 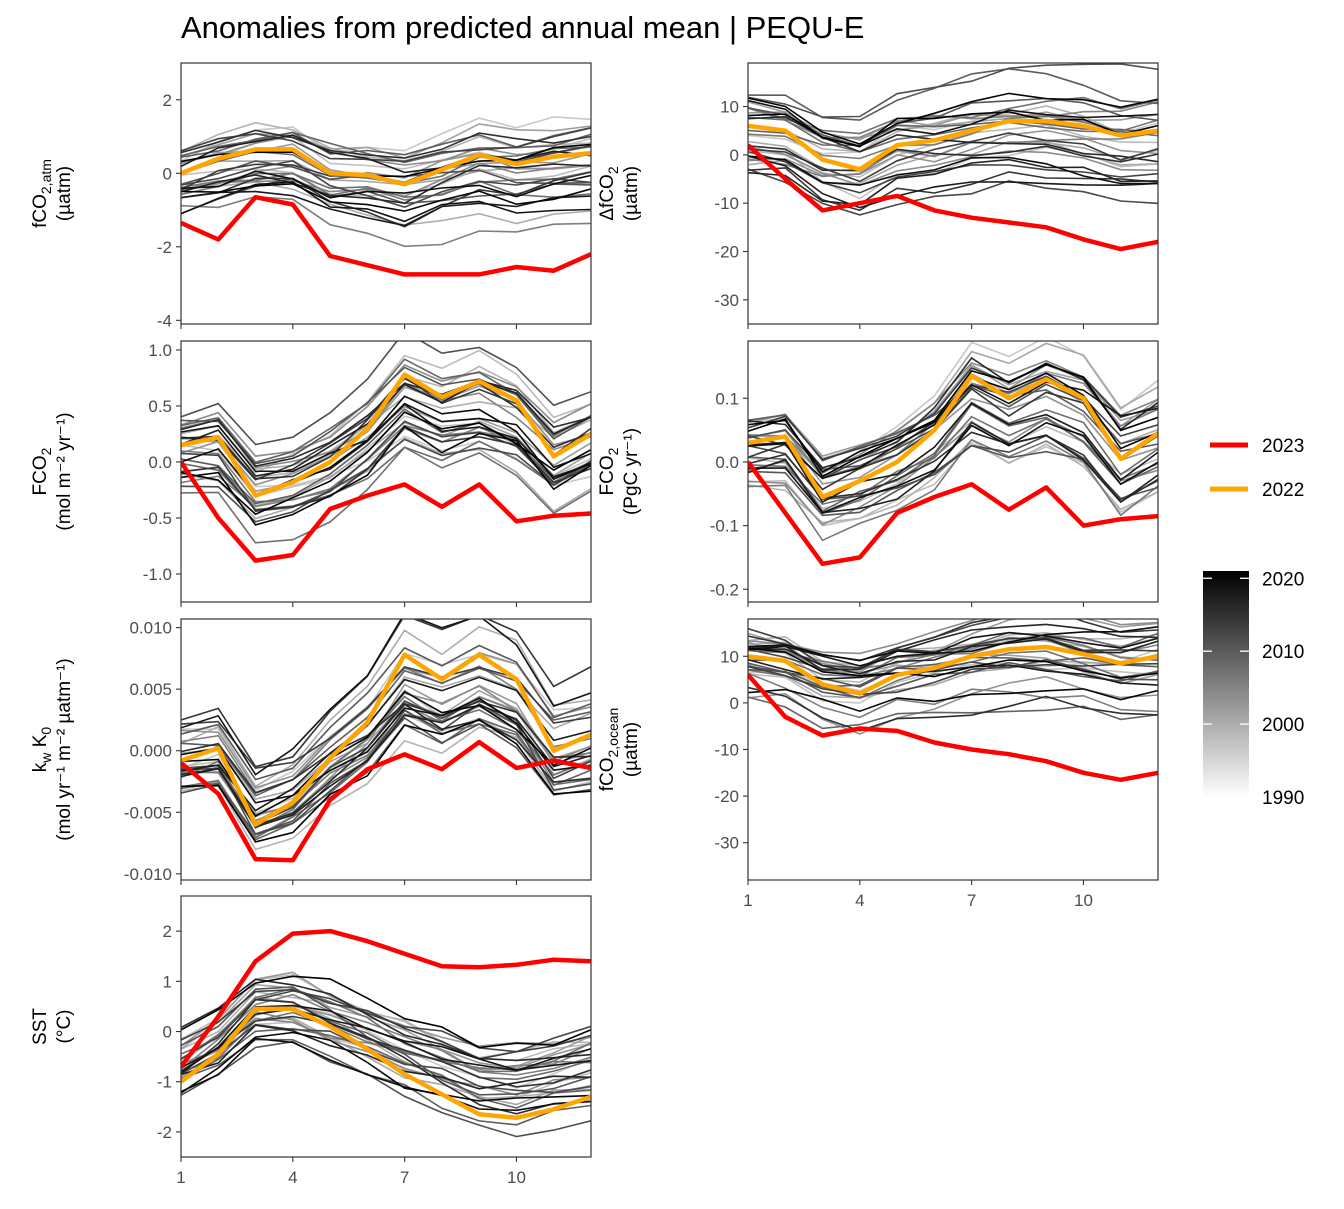 I want to click on y-axis-unit: (mol m⁻² yr⁻¹), so click(x=64, y=471).